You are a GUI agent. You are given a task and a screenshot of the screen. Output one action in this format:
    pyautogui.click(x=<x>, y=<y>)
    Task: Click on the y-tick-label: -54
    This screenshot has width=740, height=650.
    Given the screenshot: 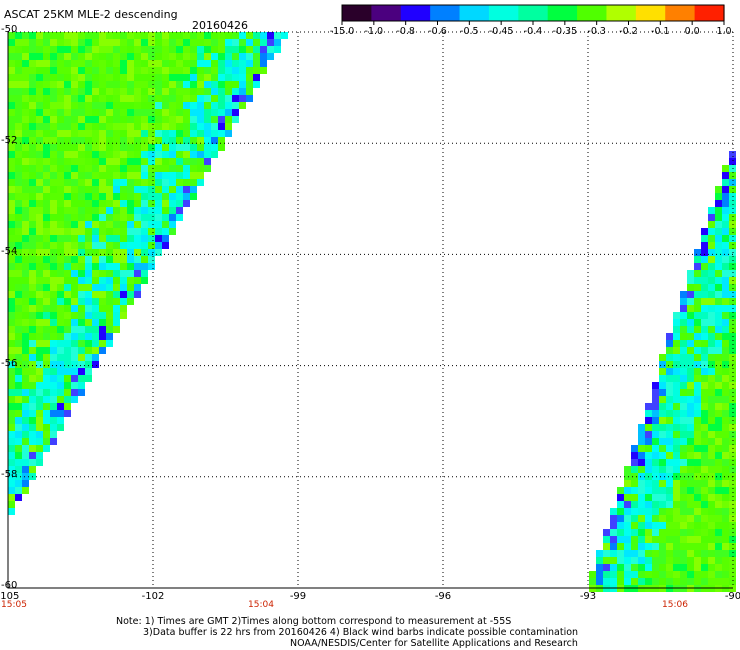 What is the action you would take?
    pyautogui.click(x=9, y=252)
    